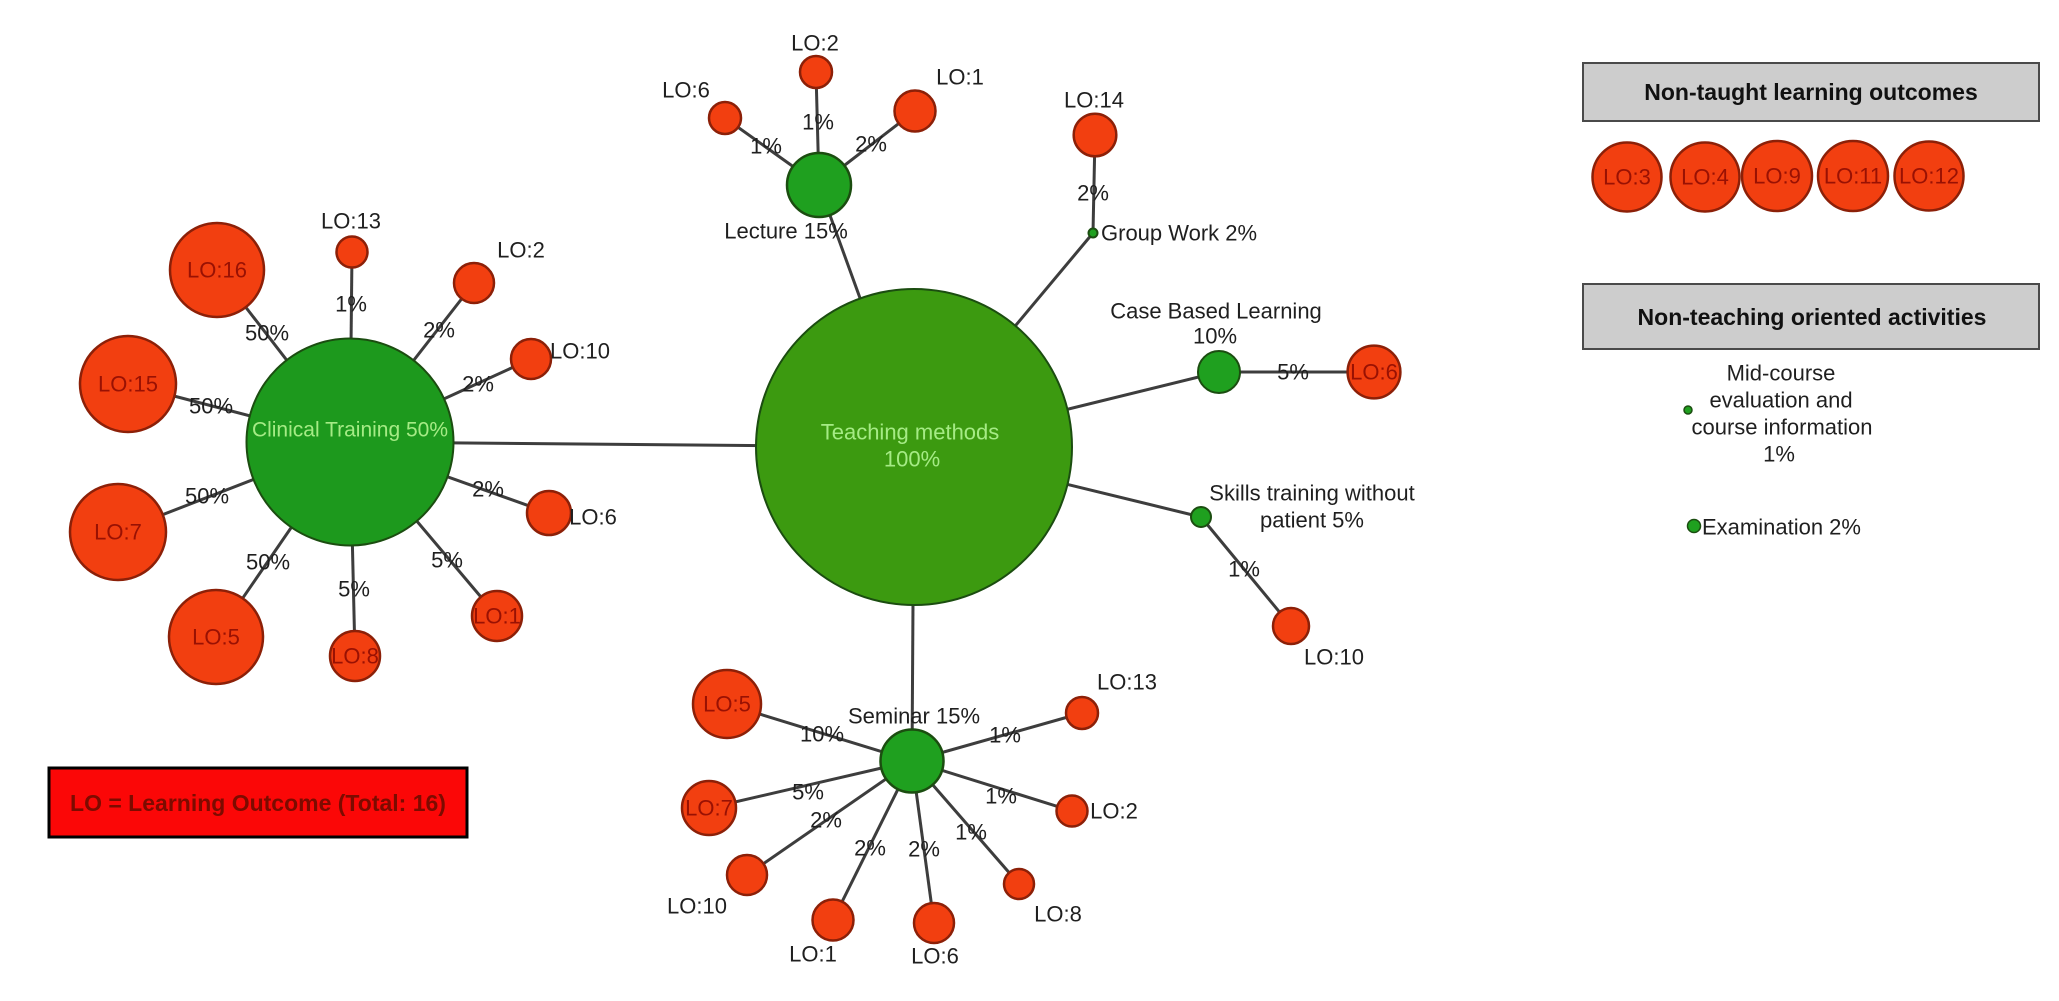 The width and height of the screenshot is (2059, 1001). I want to click on svg-text: Mid-course, so click(1781, 373).